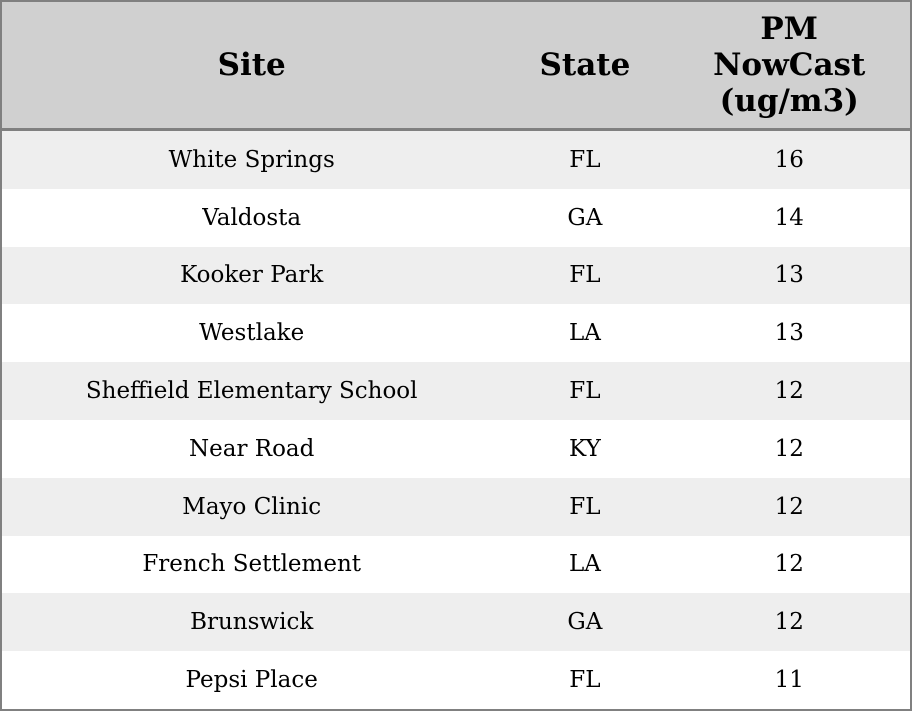 The image size is (912, 711). I want to click on table-row: Westlake LA 13, so click(456, 333).